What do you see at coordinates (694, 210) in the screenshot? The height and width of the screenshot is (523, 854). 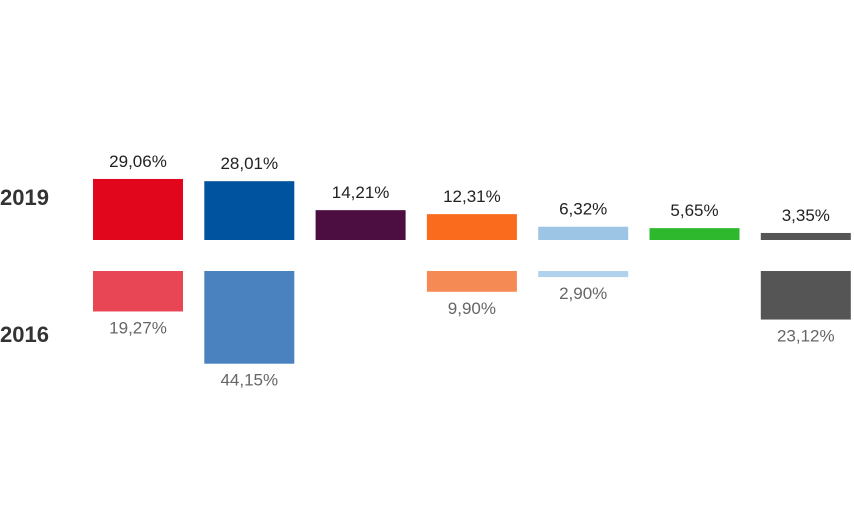 I see `data-label-2019-5: 5,65%` at bounding box center [694, 210].